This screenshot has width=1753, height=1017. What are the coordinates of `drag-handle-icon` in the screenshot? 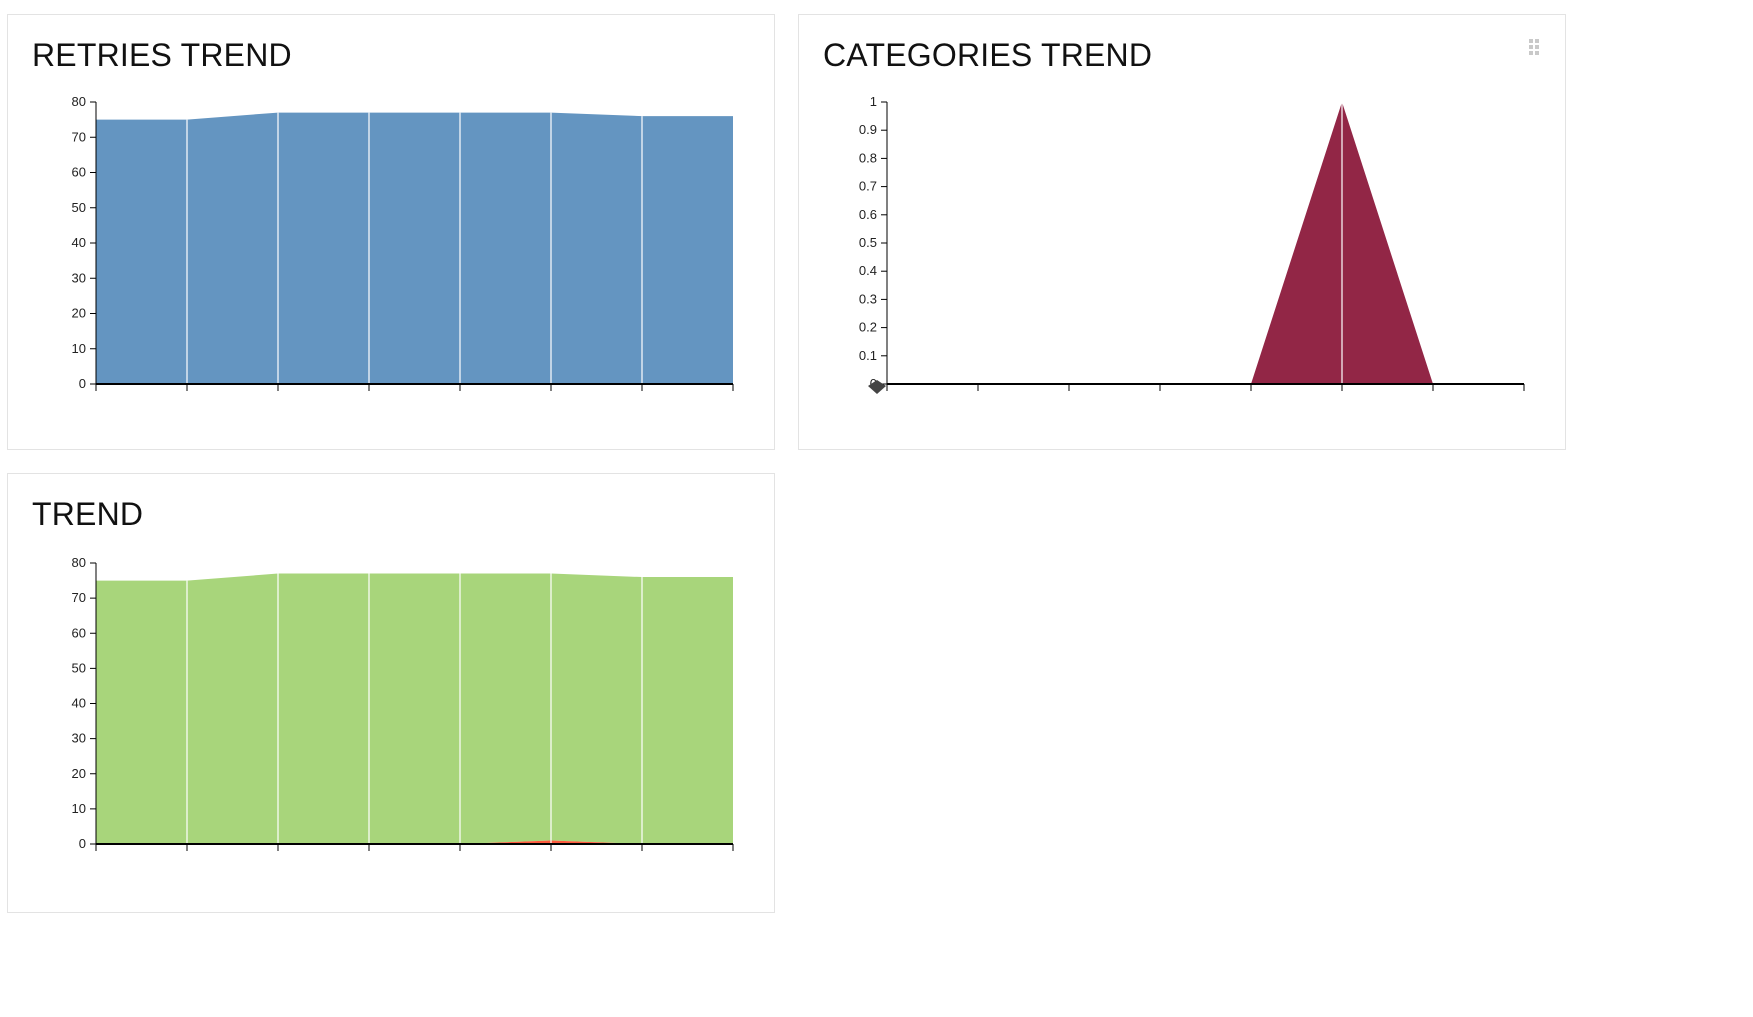 It's located at (1535, 48).